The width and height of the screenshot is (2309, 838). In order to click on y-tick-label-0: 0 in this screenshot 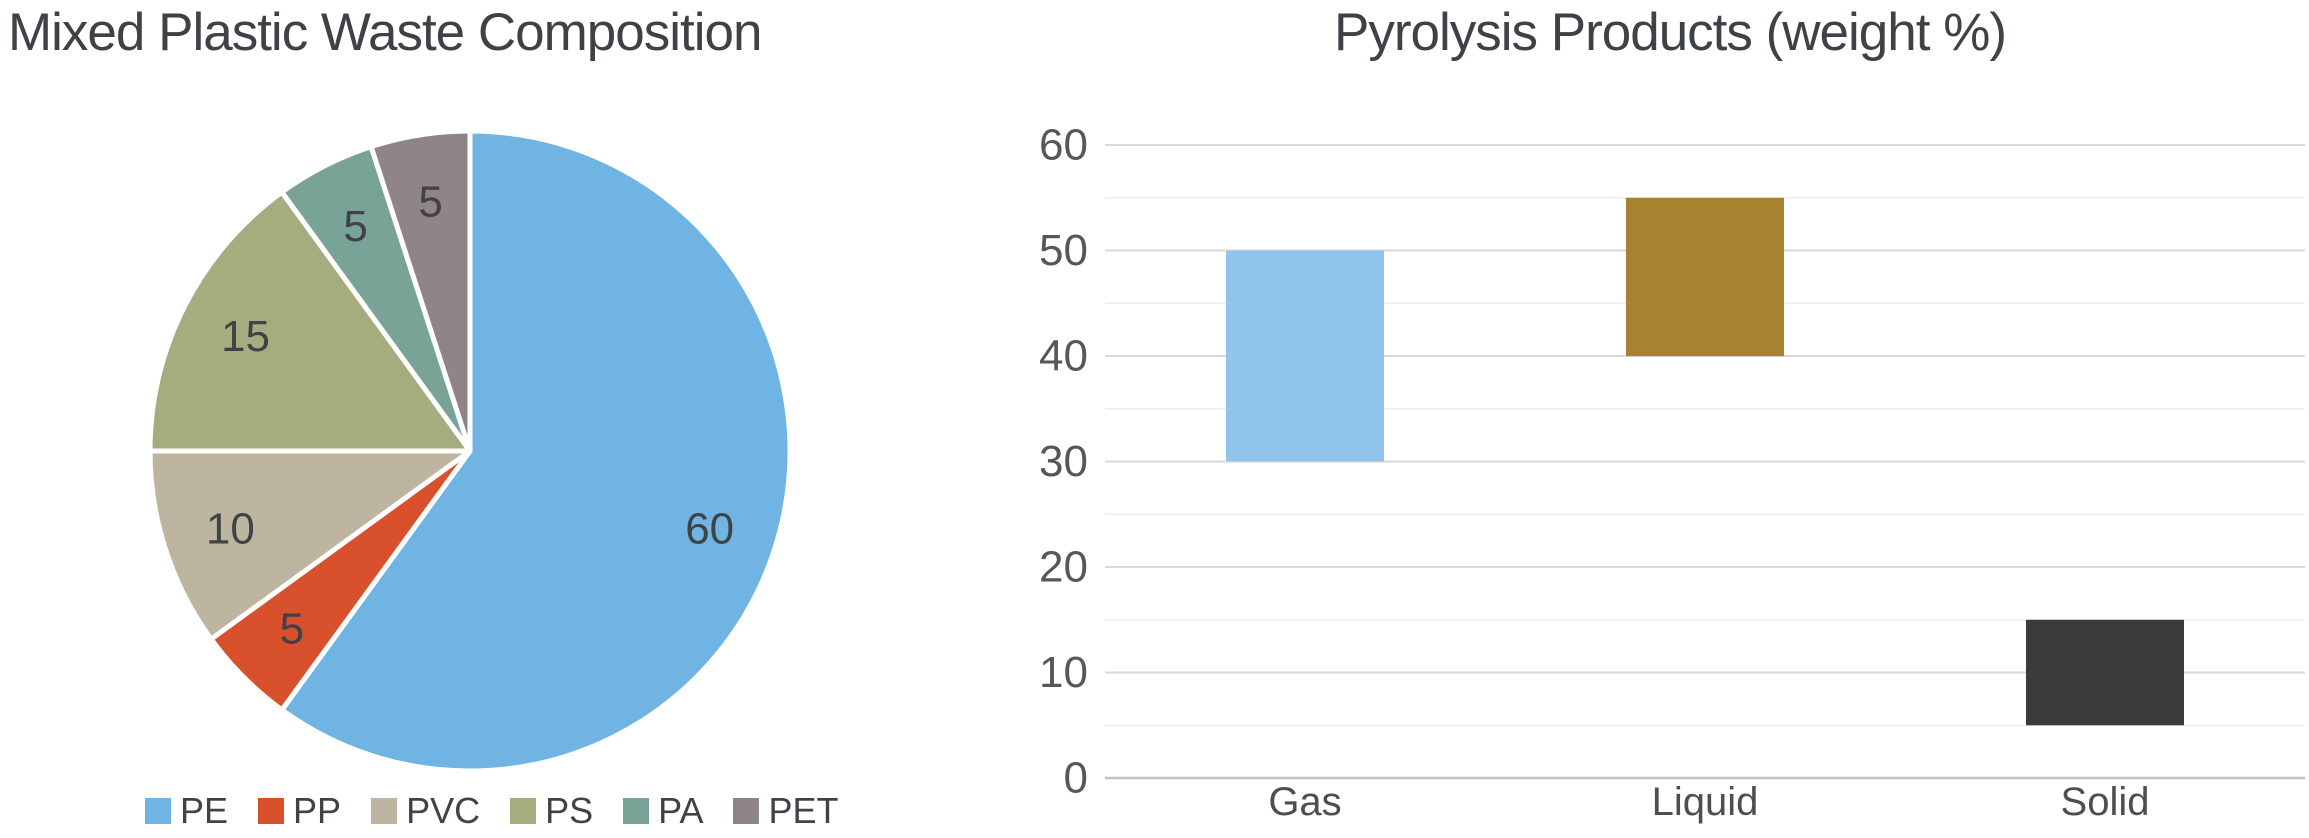, I will do `click(1076, 778)`.